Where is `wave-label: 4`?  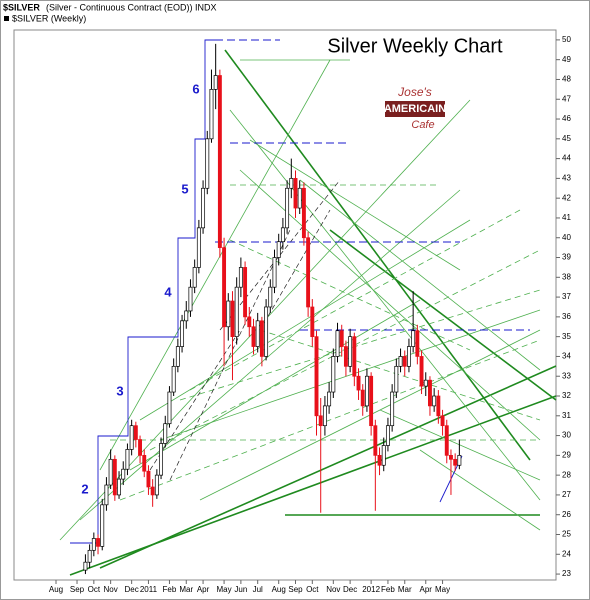
wave-label: 4 is located at coordinates (168, 291).